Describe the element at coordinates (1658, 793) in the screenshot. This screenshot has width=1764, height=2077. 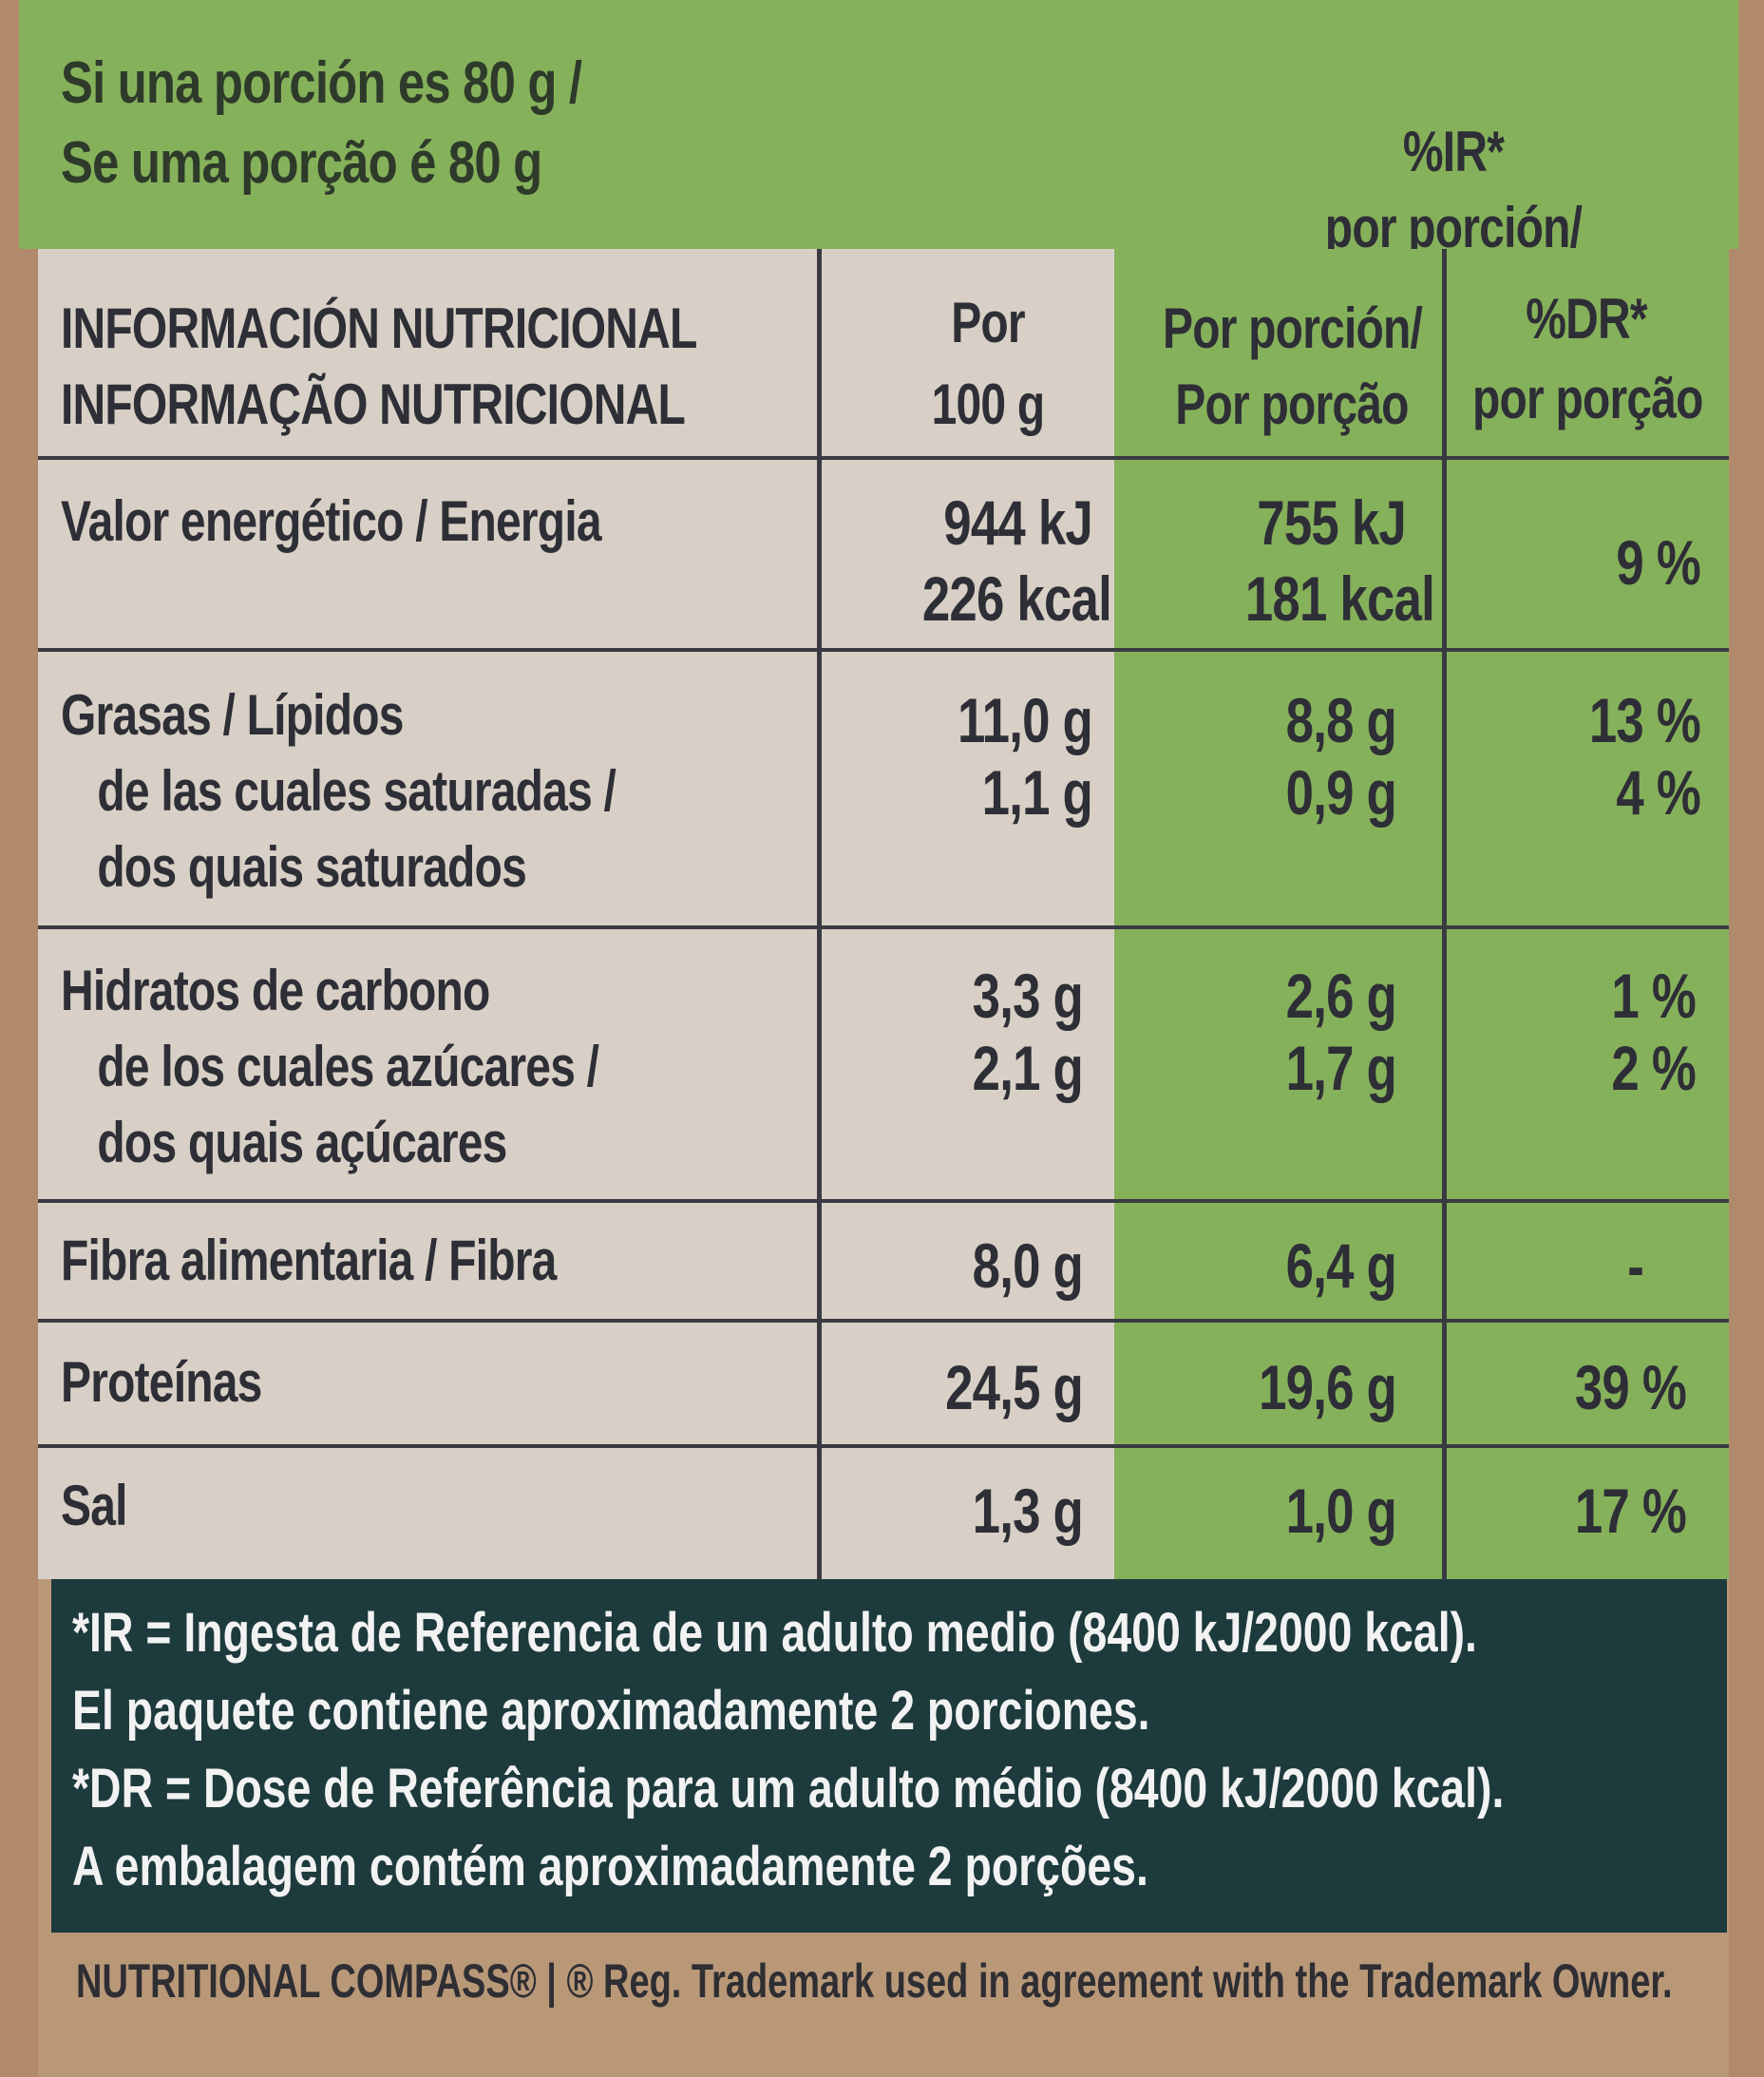
I see `saturates-ri: 4 %` at that location.